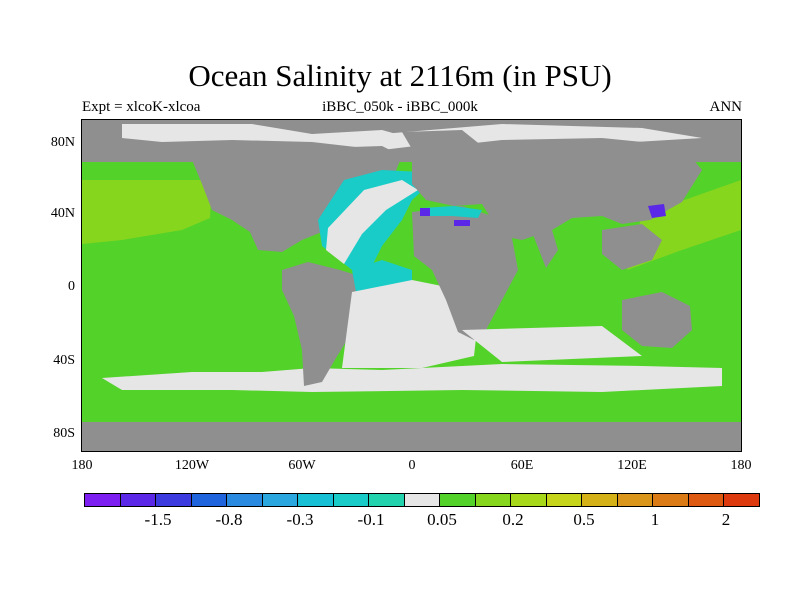 This screenshot has height=600, width=800. I want to click on colorbar, so click(422, 500).